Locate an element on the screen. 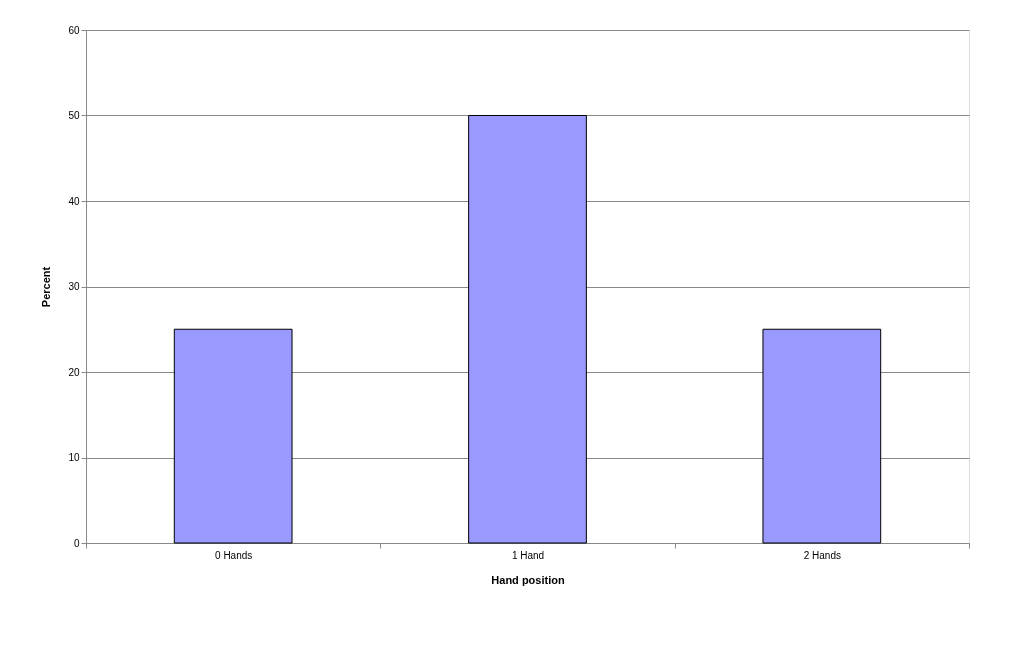 The width and height of the screenshot is (1017, 655). x-tick-label: 1 Hand is located at coordinates (528, 555).